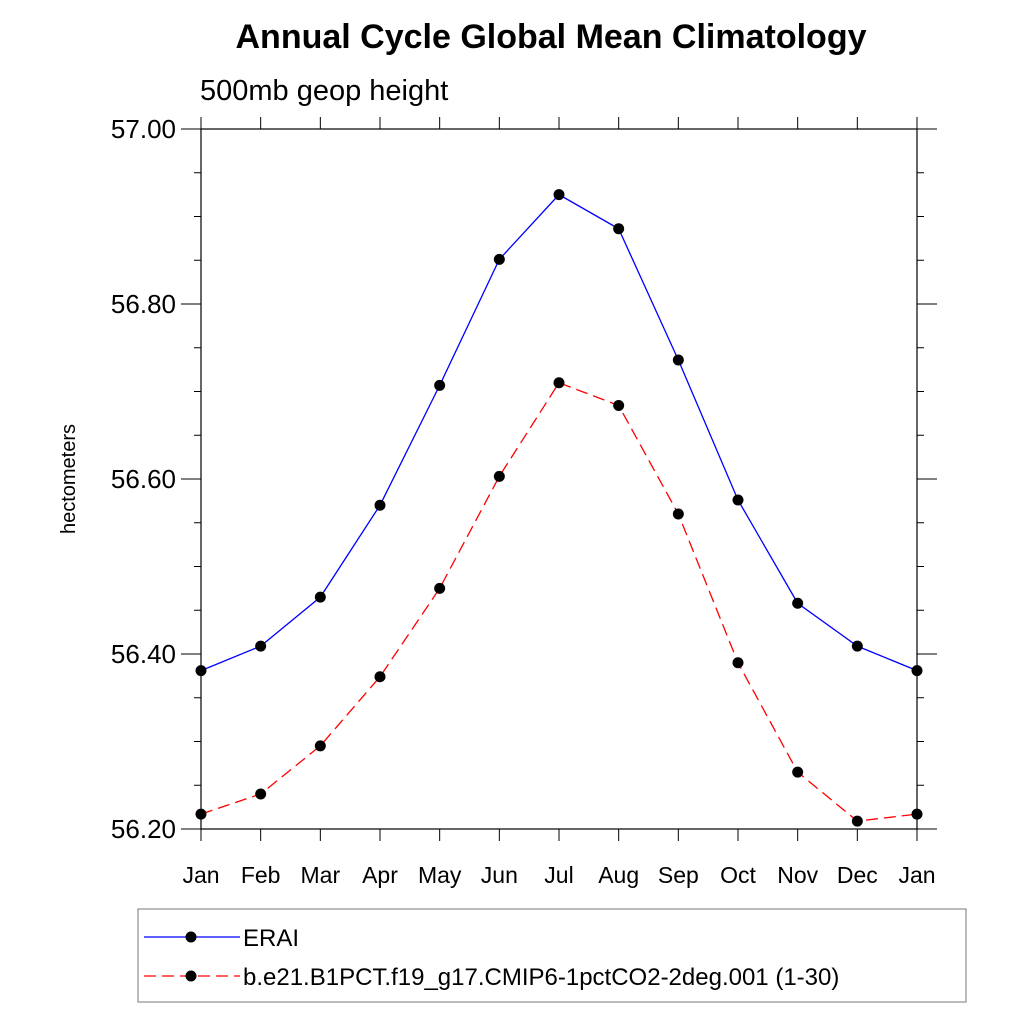  Describe the element at coordinates (380, 875) in the screenshot. I see `x-tick-label: Apr` at that location.